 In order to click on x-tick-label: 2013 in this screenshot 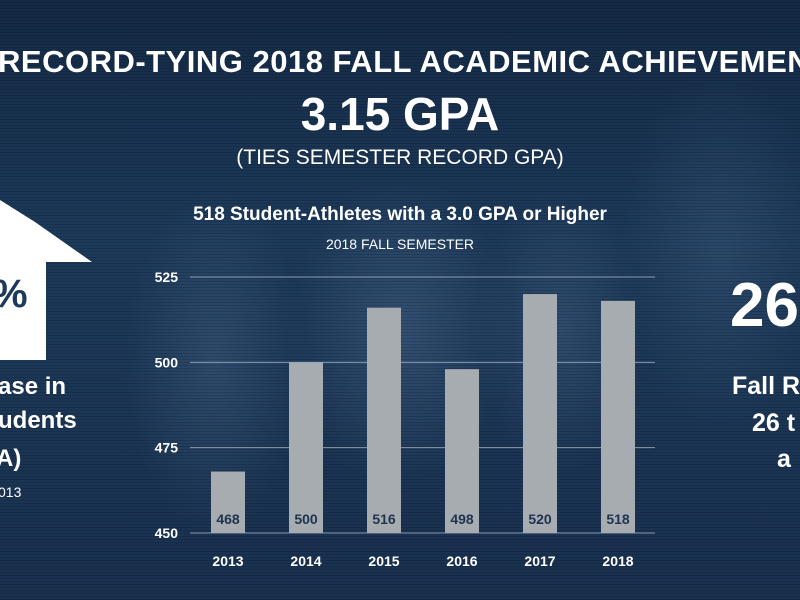, I will do `click(227, 561)`.